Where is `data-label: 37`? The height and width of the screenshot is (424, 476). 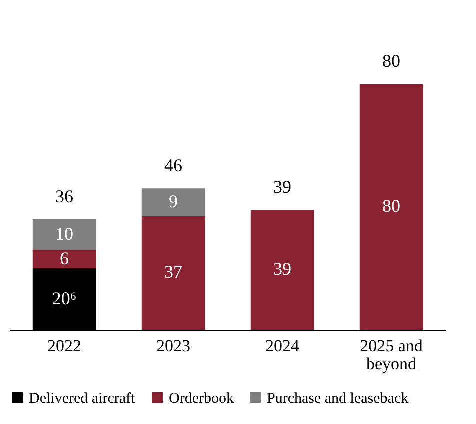
data-label: 37 is located at coordinates (173, 272).